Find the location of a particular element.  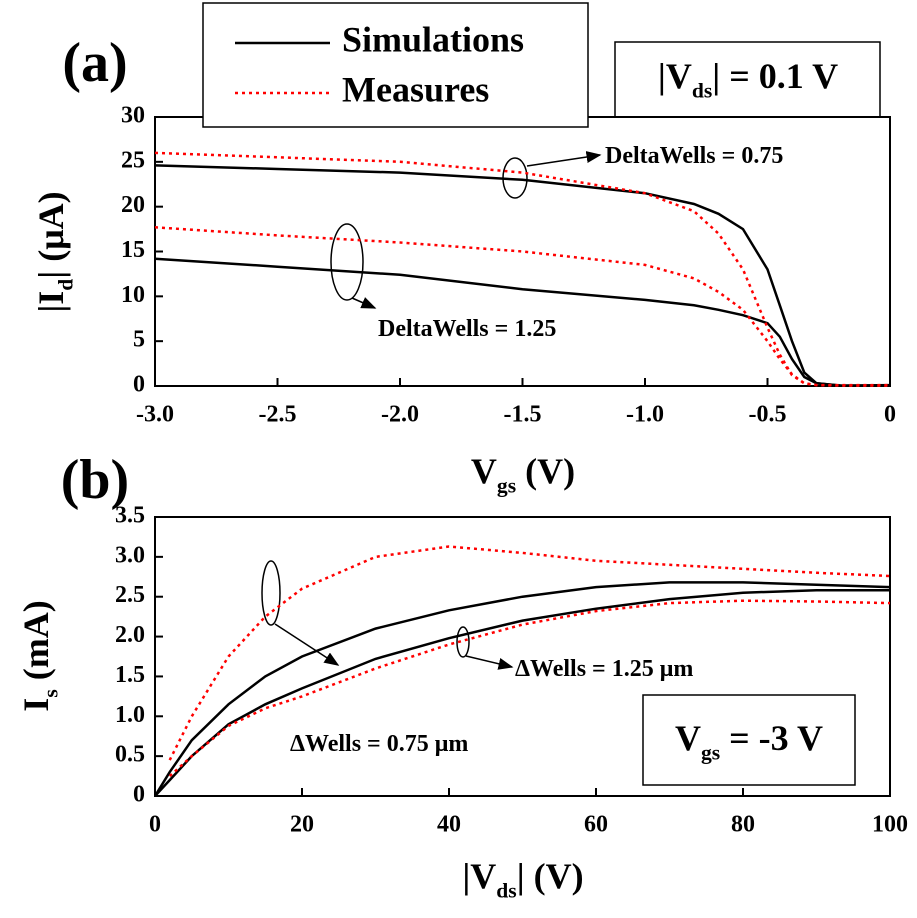

annotation: |Vds| = 0.1 V is located at coordinates (748, 79).